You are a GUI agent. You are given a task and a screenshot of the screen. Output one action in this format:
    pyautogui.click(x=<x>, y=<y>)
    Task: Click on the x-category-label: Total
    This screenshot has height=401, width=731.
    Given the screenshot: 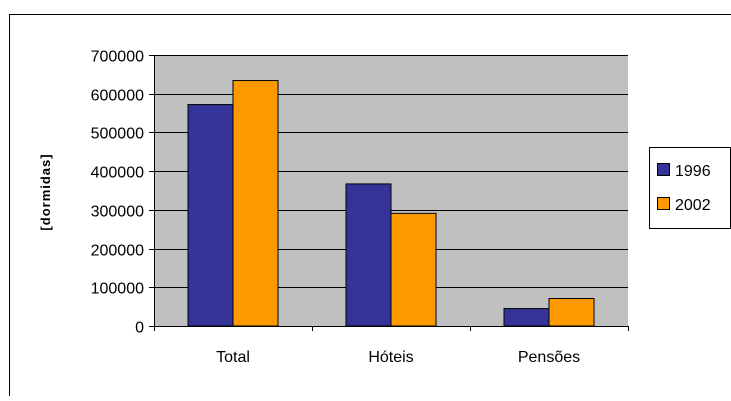 What is the action you would take?
    pyautogui.click(x=233, y=357)
    